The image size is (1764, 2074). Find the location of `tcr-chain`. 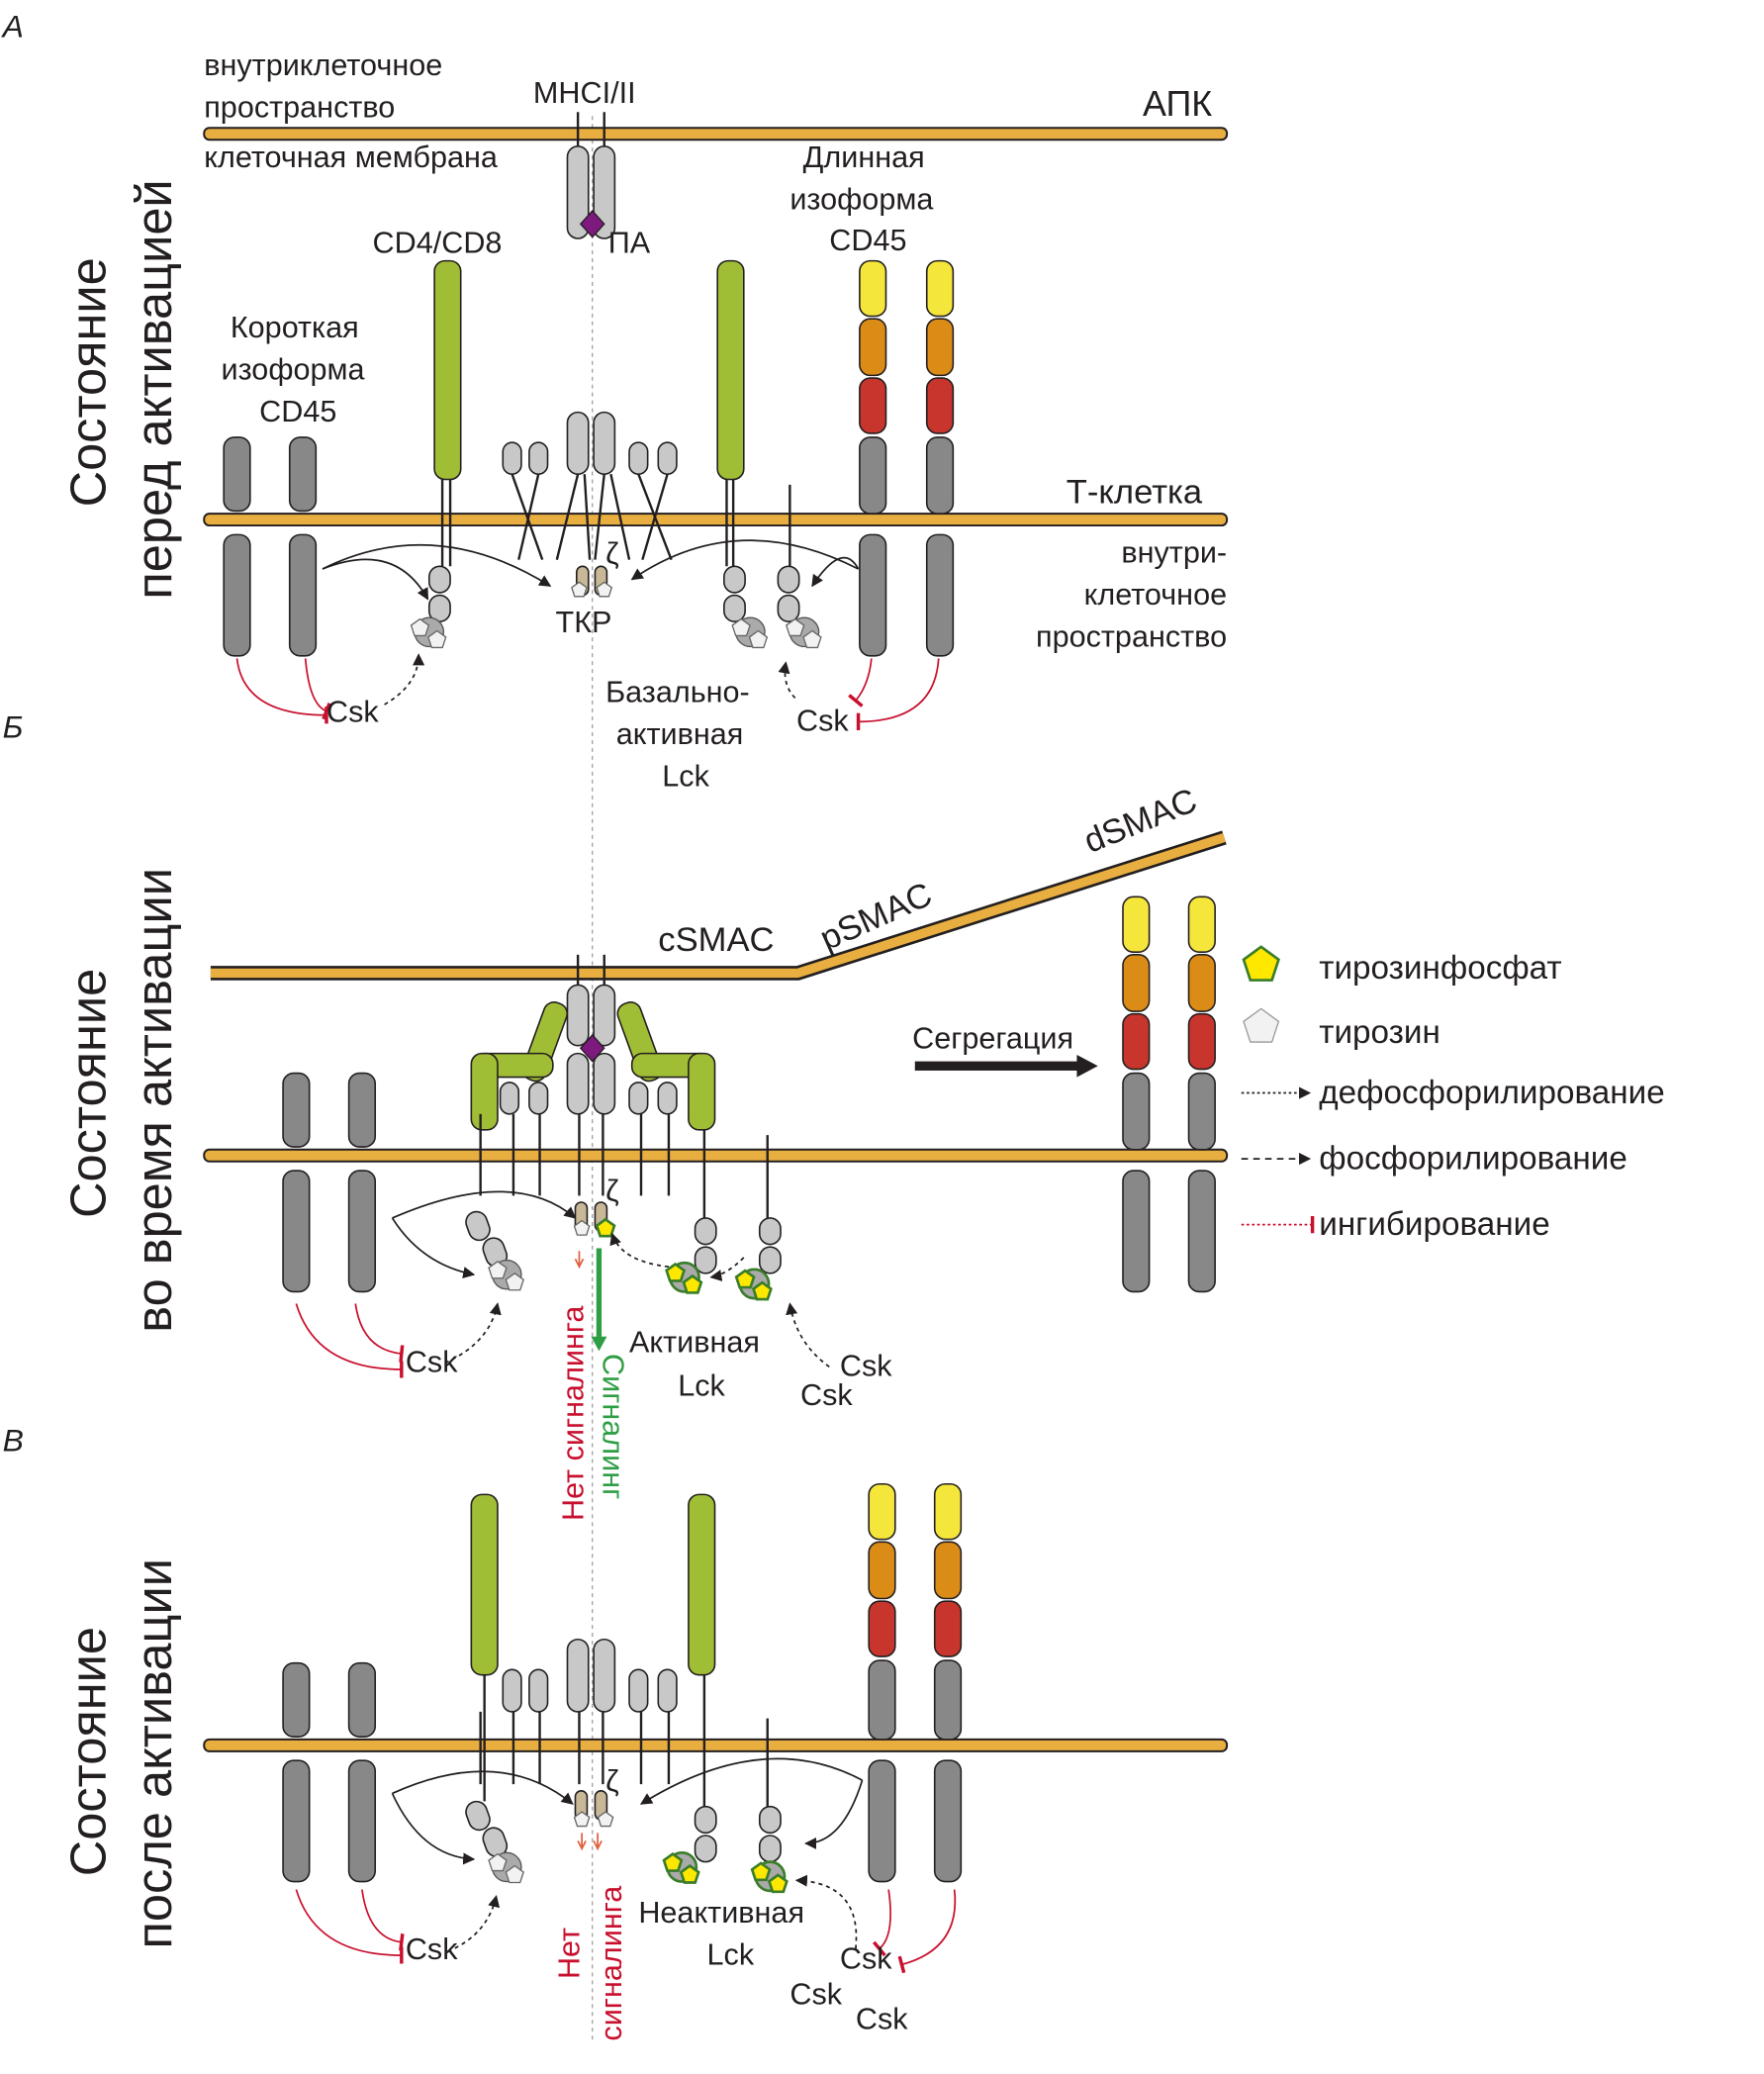

tcr-chain is located at coordinates (578, 1675).